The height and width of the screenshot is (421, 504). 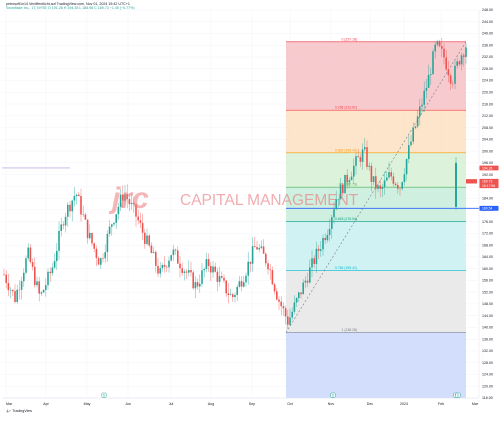 I want to click on jrc-capital-management-watermark: jrc CAPITAL MANAGEMENT, so click(x=233, y=198).